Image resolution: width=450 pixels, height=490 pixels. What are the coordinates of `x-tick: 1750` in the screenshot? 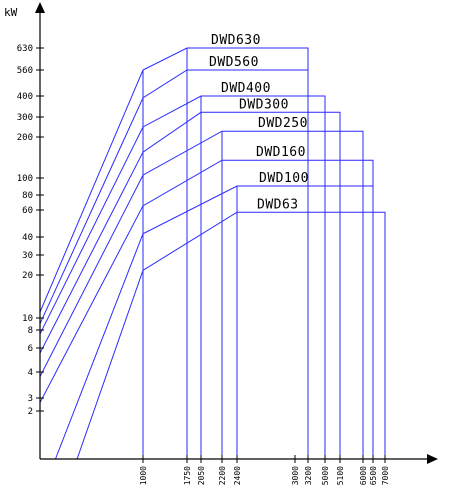 It's located at (187, 470).